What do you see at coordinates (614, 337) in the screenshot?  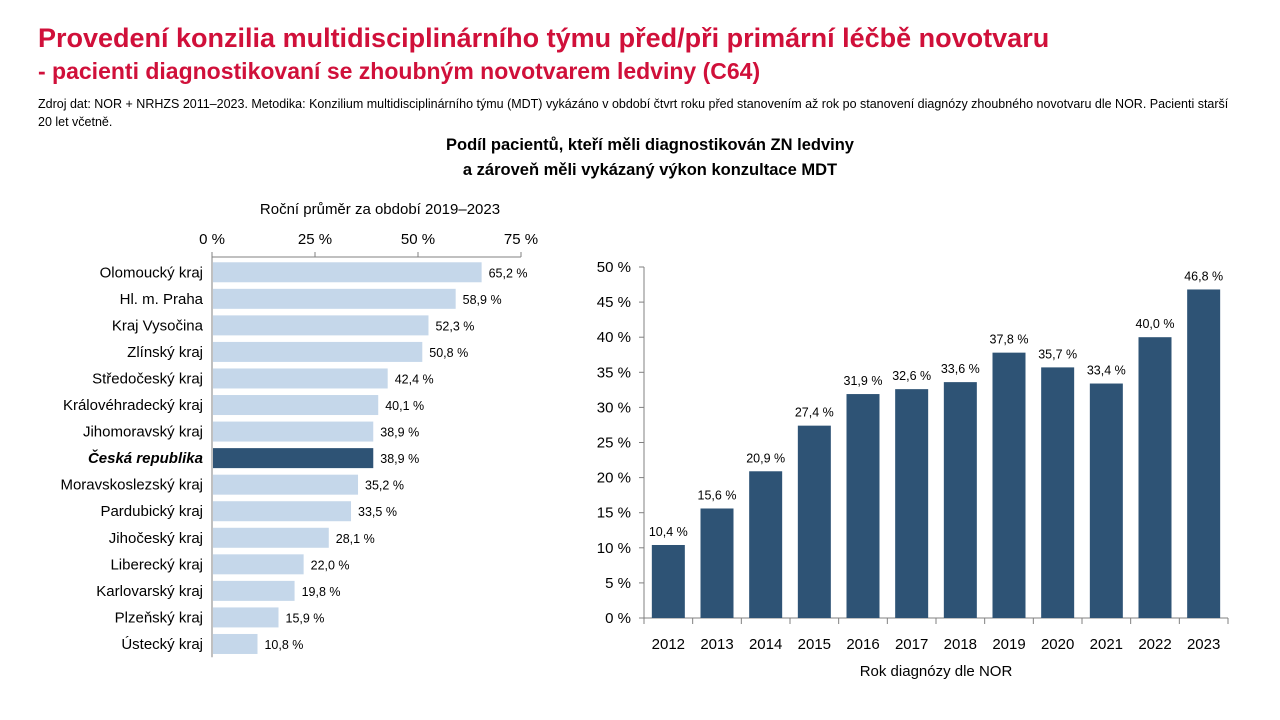 I see `right-y-tick-label: 40 %` at bounding box center [614, 337].